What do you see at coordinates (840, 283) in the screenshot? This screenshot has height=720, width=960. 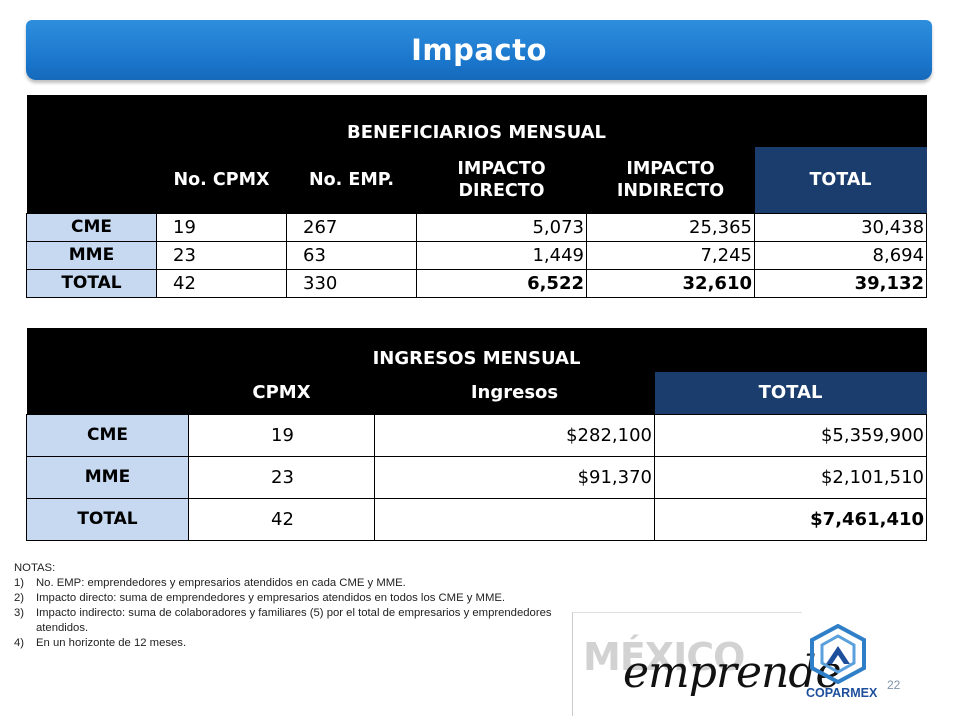 I see `cell-total: 39,132` at bounding box center [840, 283].